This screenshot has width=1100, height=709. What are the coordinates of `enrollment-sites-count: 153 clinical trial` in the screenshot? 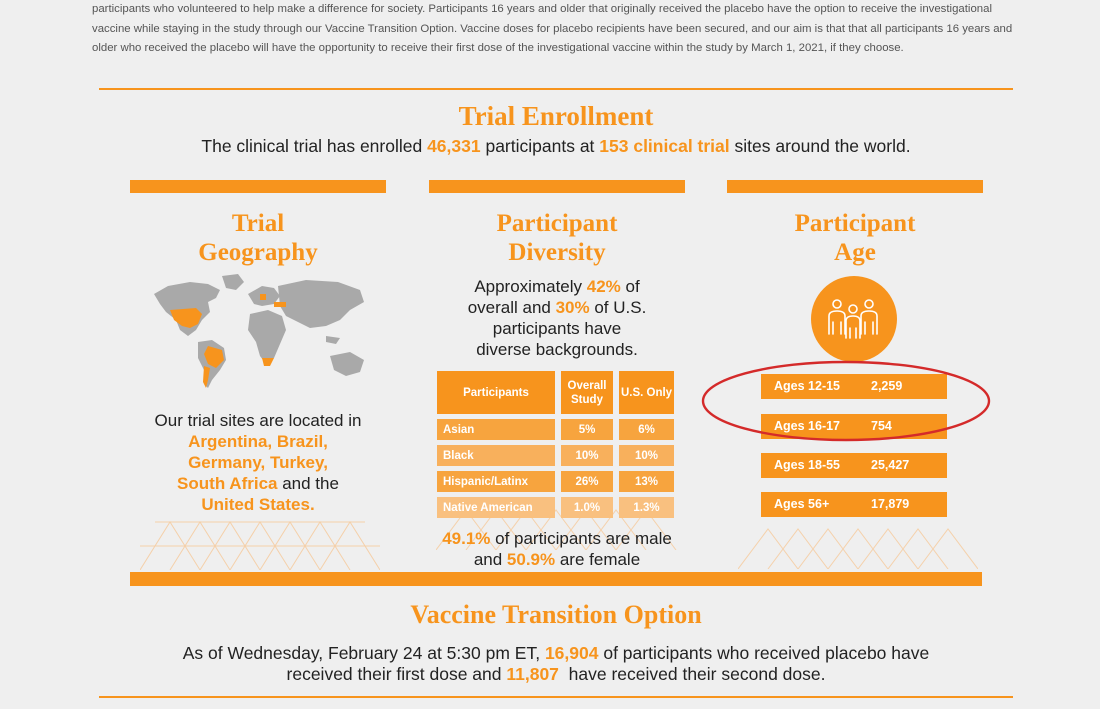 It's located at (664, 146).